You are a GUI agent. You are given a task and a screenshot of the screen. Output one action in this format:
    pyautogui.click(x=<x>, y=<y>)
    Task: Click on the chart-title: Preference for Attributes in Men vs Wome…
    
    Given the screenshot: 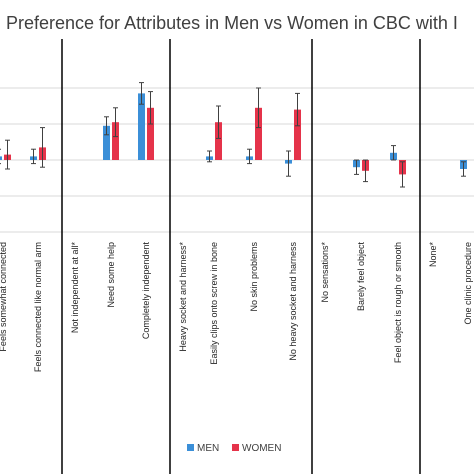 What is the action you would take?
    pyautogui.click(x=232, y=23)
    